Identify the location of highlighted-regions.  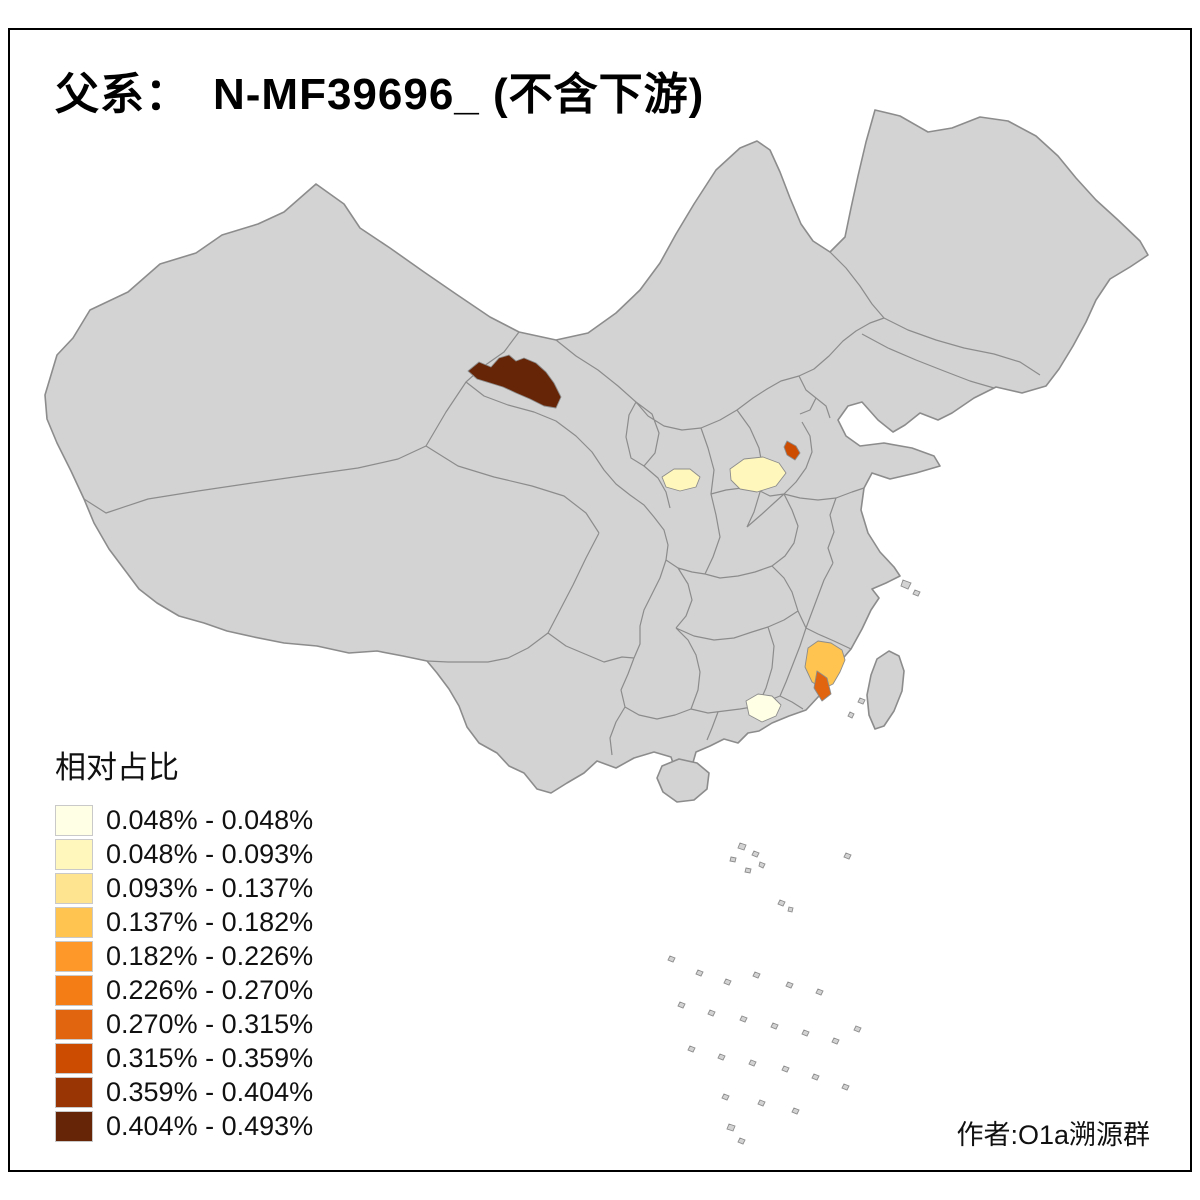
(656, 538).